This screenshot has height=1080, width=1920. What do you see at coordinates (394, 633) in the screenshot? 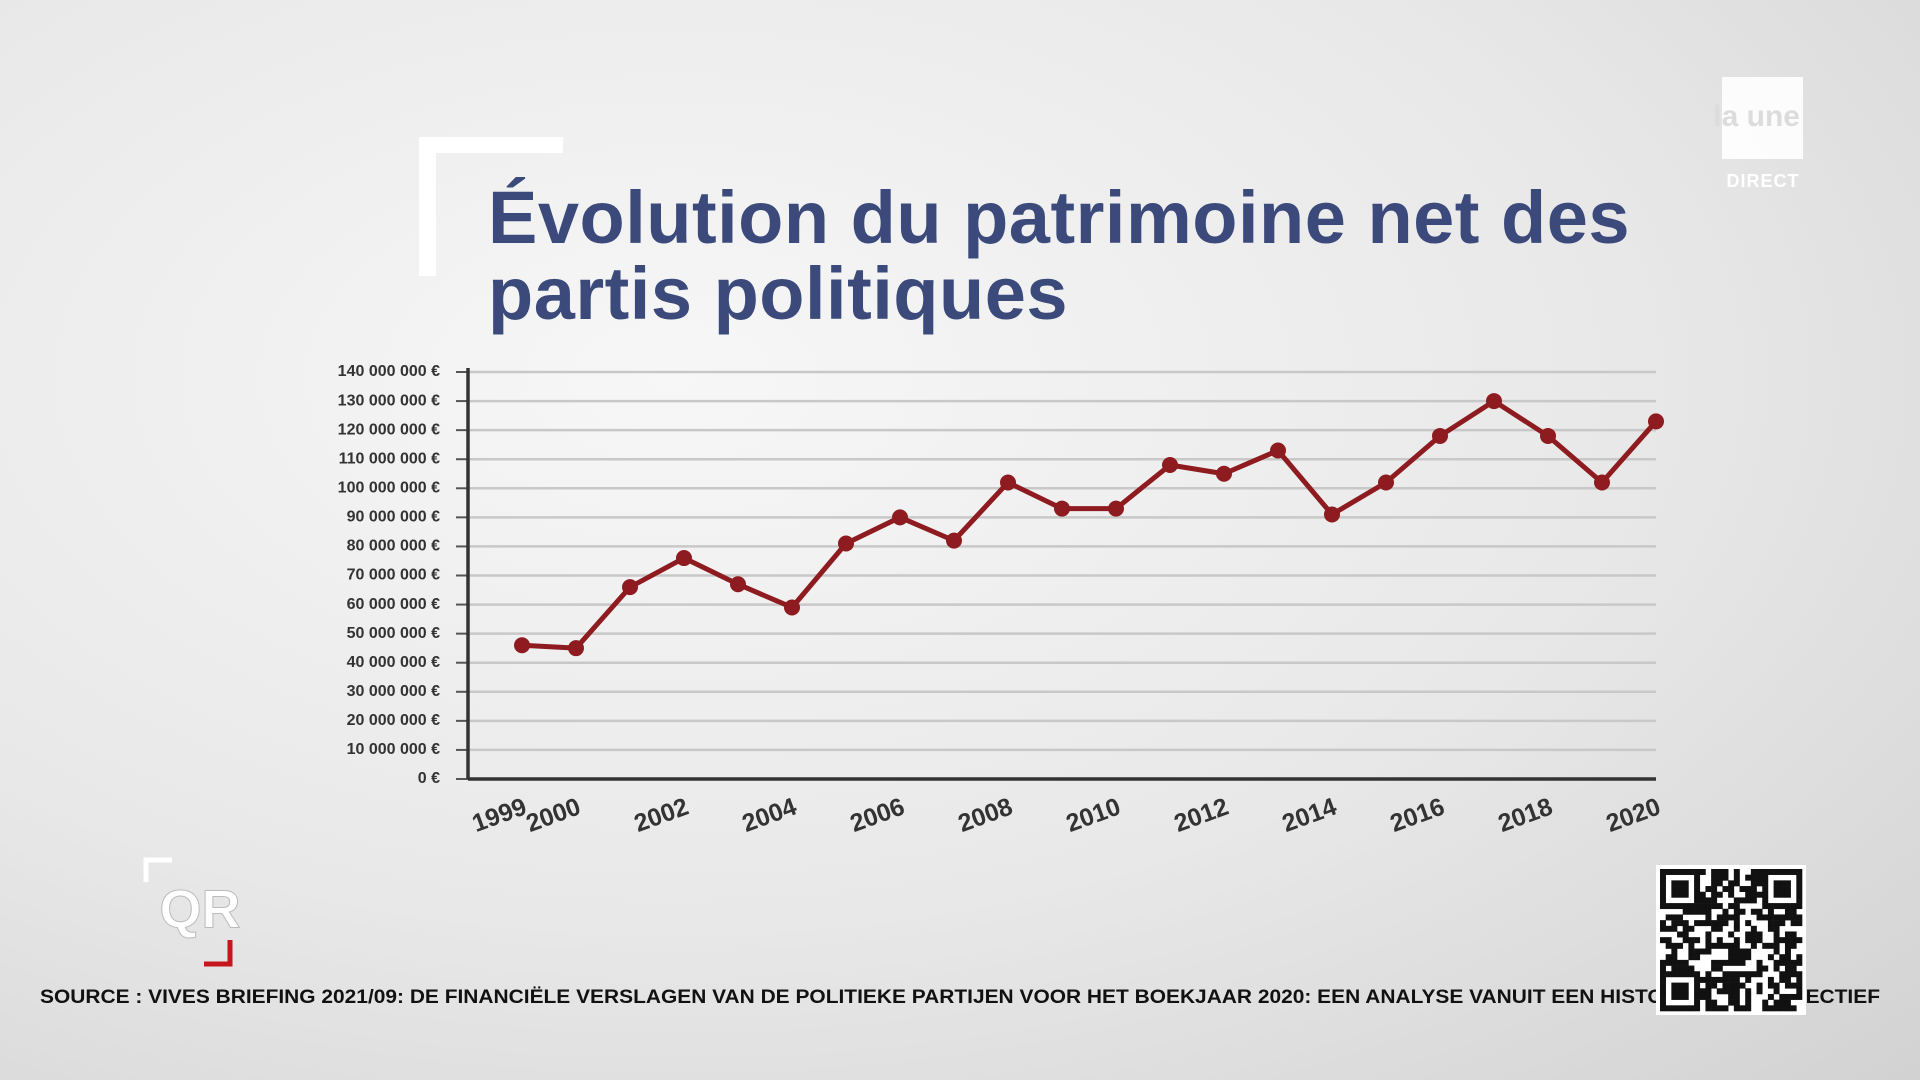
I see `y-tick-label: 50 000 000 €` at bounding box center [394, 633].